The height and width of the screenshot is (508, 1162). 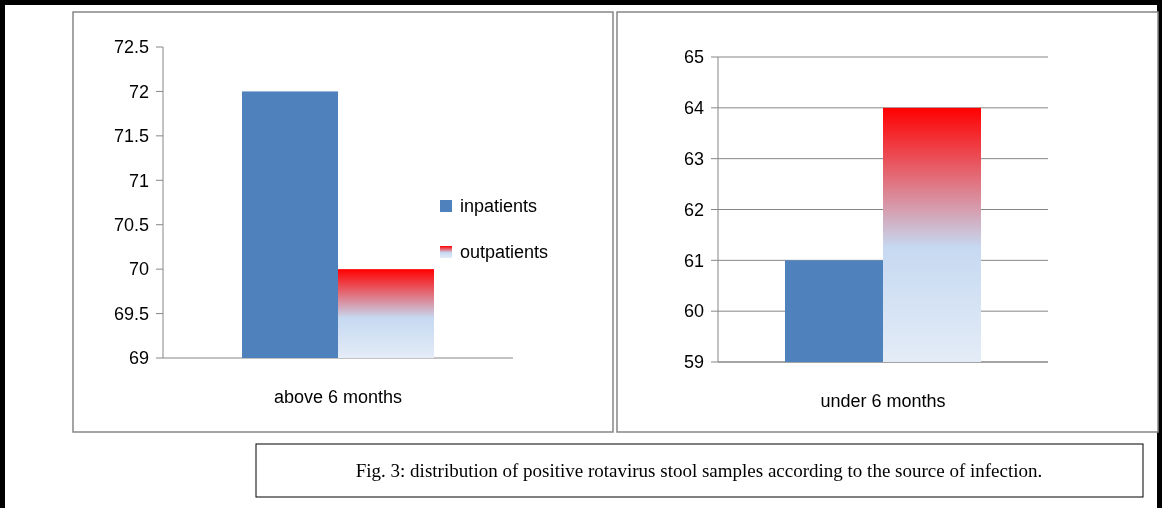 What do you see at coordinates (138, 91) in the screenshot?
I see `y-tick-label: 72` at bounding box center [138, 91].